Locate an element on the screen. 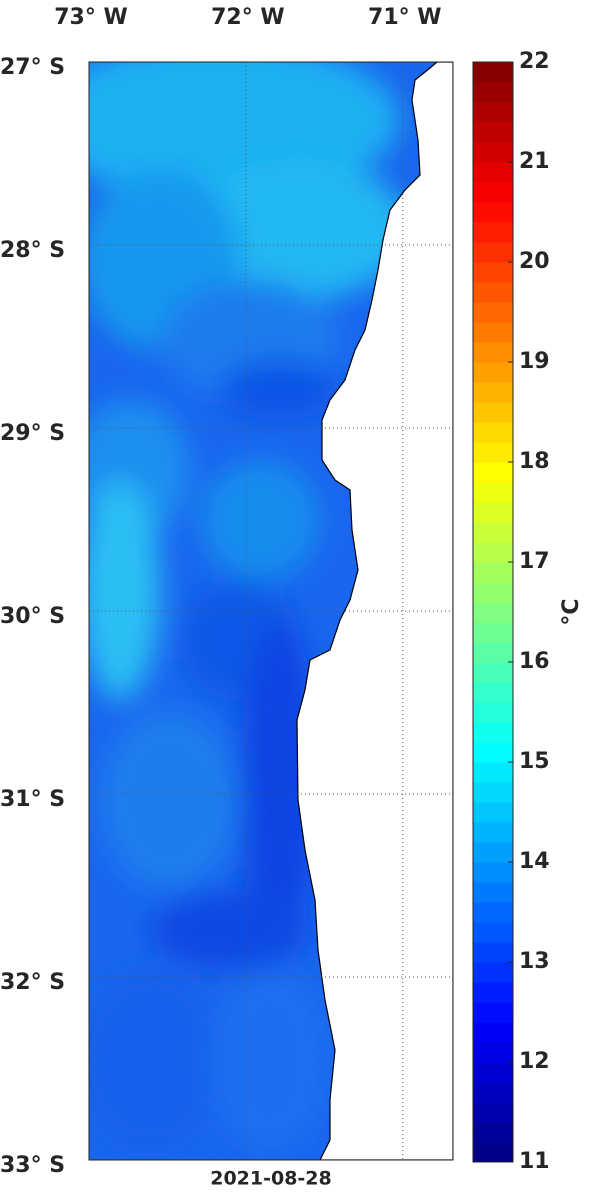  x-tick-label: 73° W is located at coordinates (91, 17).